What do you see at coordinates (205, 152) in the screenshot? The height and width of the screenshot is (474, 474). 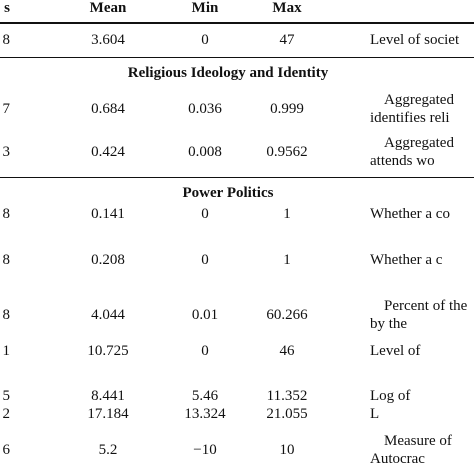 I see `table-cell: 0.008` at bounding box center [205, 152].